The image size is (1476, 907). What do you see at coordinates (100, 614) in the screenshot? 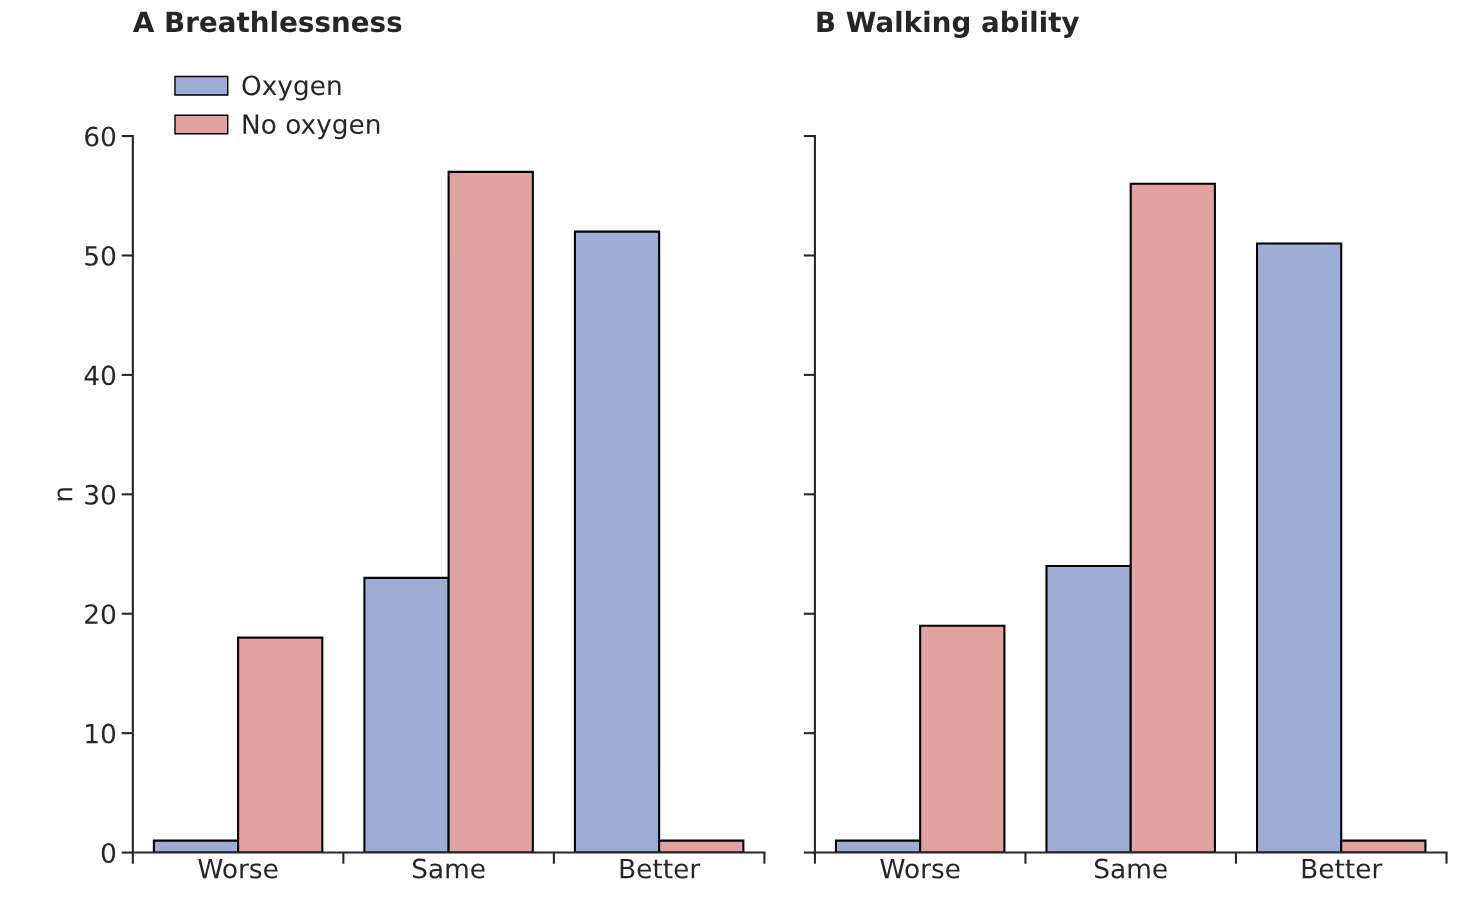
I see `y-tick-label: 20` at bounding box center [100, 614].